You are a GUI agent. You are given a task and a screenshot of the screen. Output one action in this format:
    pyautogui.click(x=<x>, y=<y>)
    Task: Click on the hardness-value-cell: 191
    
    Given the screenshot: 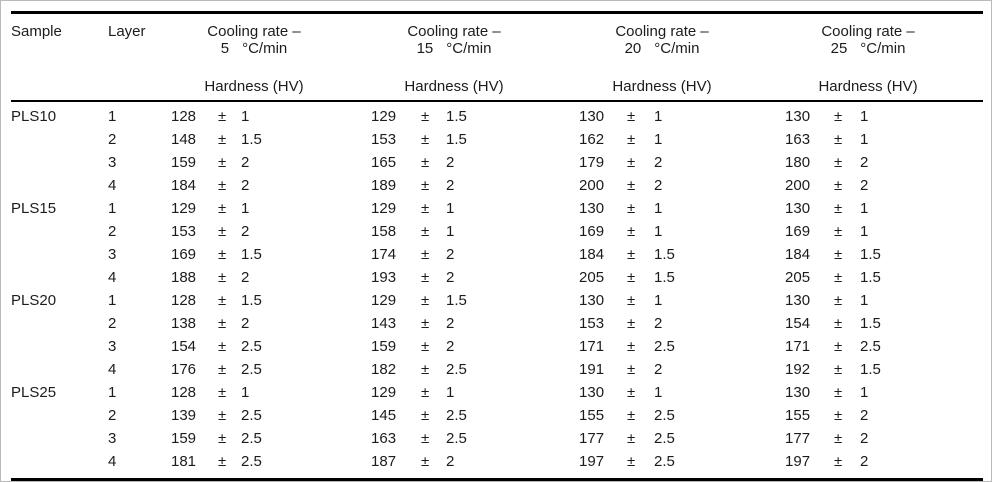 What is the action you would take?
    pyautogui.click(x=592, y=369)
    